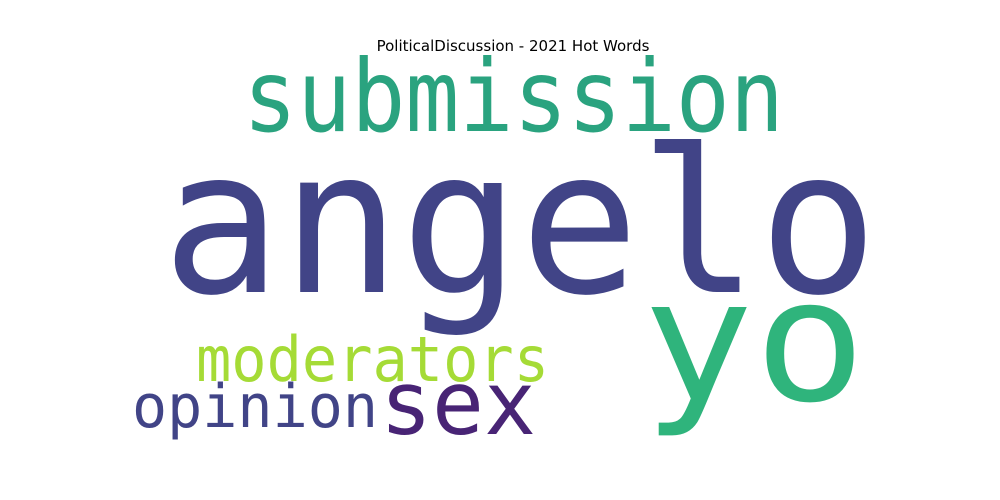 The width and height of the screenshot is (1000, 500). I want to click on word-opinion: opinion, so click(255, 407).